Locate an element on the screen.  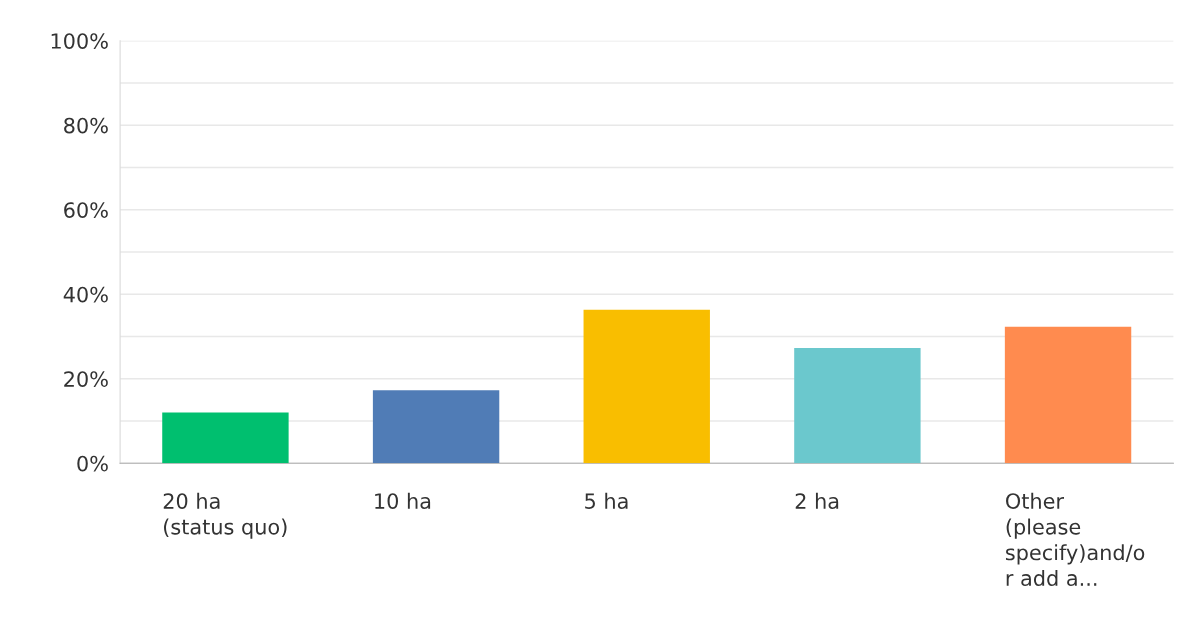
y-tick-label: 40% is located at coordinates (85, 294).